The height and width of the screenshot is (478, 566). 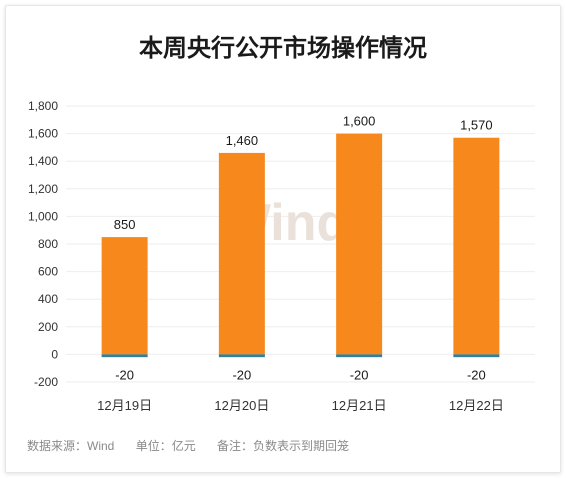 What do you see at coordinates (125, 224) in the screenshot?
I see `data-label-positive: 850` at bounding box center [125, 224].